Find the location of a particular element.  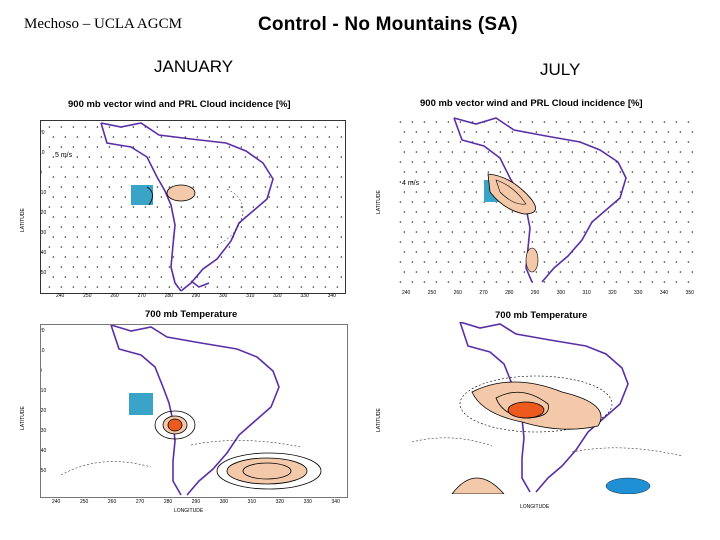

panel-title-jul-temp: 700 mb Temperature is located at coordinates (541, 315).